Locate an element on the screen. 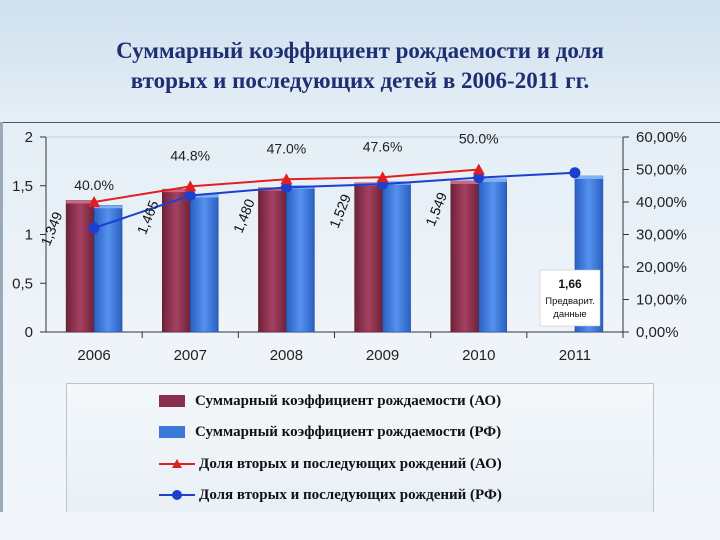 The image size is (720, 540). bar-value-label: 1,465 is located at coordinates (148, 217).